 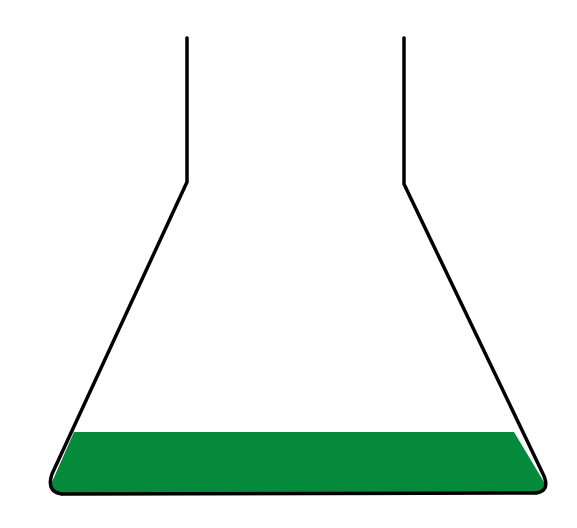 What do you see at coordinates (299, 493) in the screenshot?
I see `flask-base` at bounding box center [299, 493].